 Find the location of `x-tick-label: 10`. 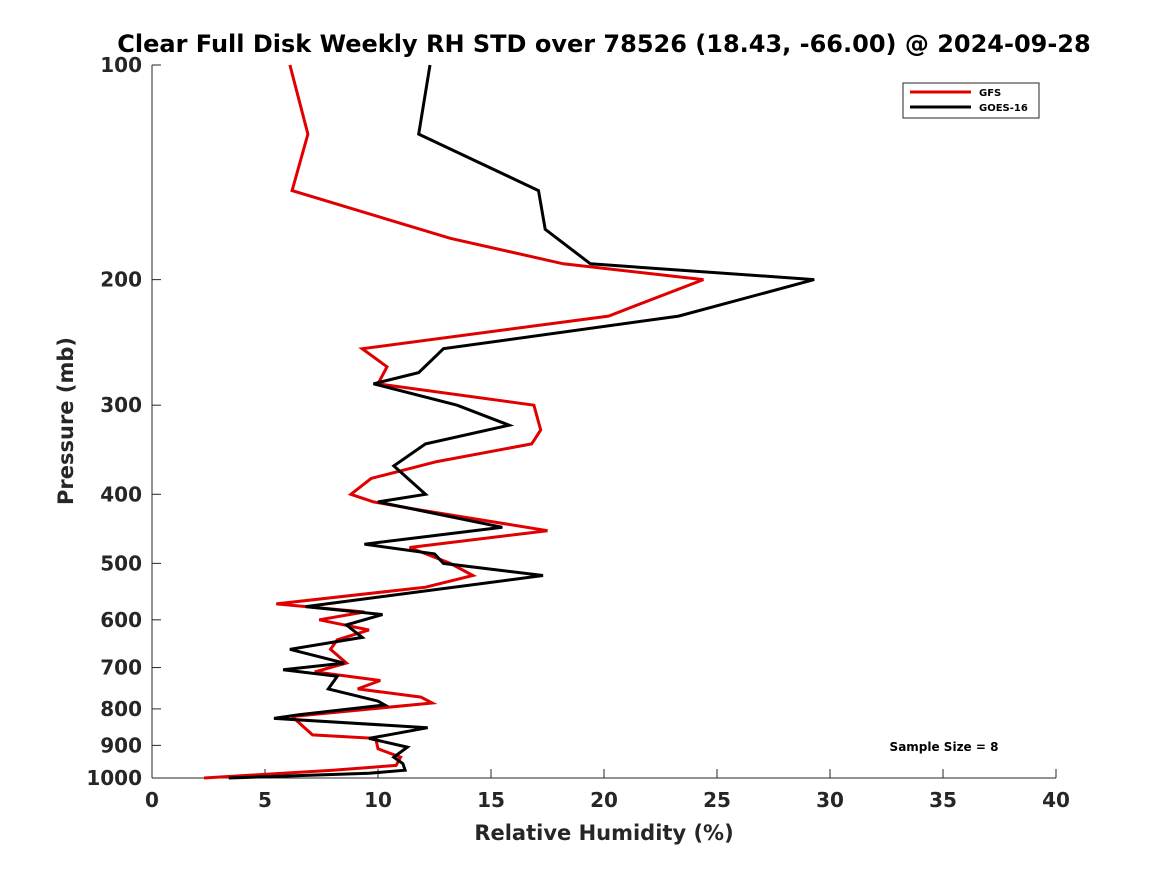

x-tick-label: 10 is located at coordinates (378, 800).